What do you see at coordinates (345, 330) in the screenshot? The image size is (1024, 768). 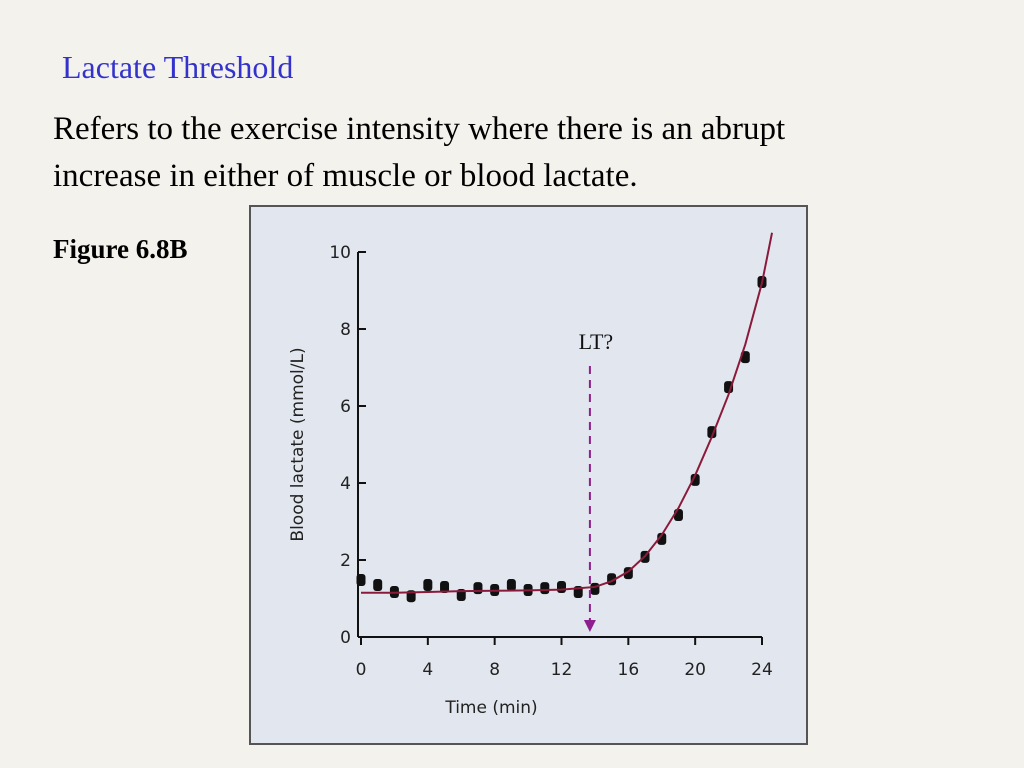 I see `y-tick-label: 8` at bounding box center [345, 330].